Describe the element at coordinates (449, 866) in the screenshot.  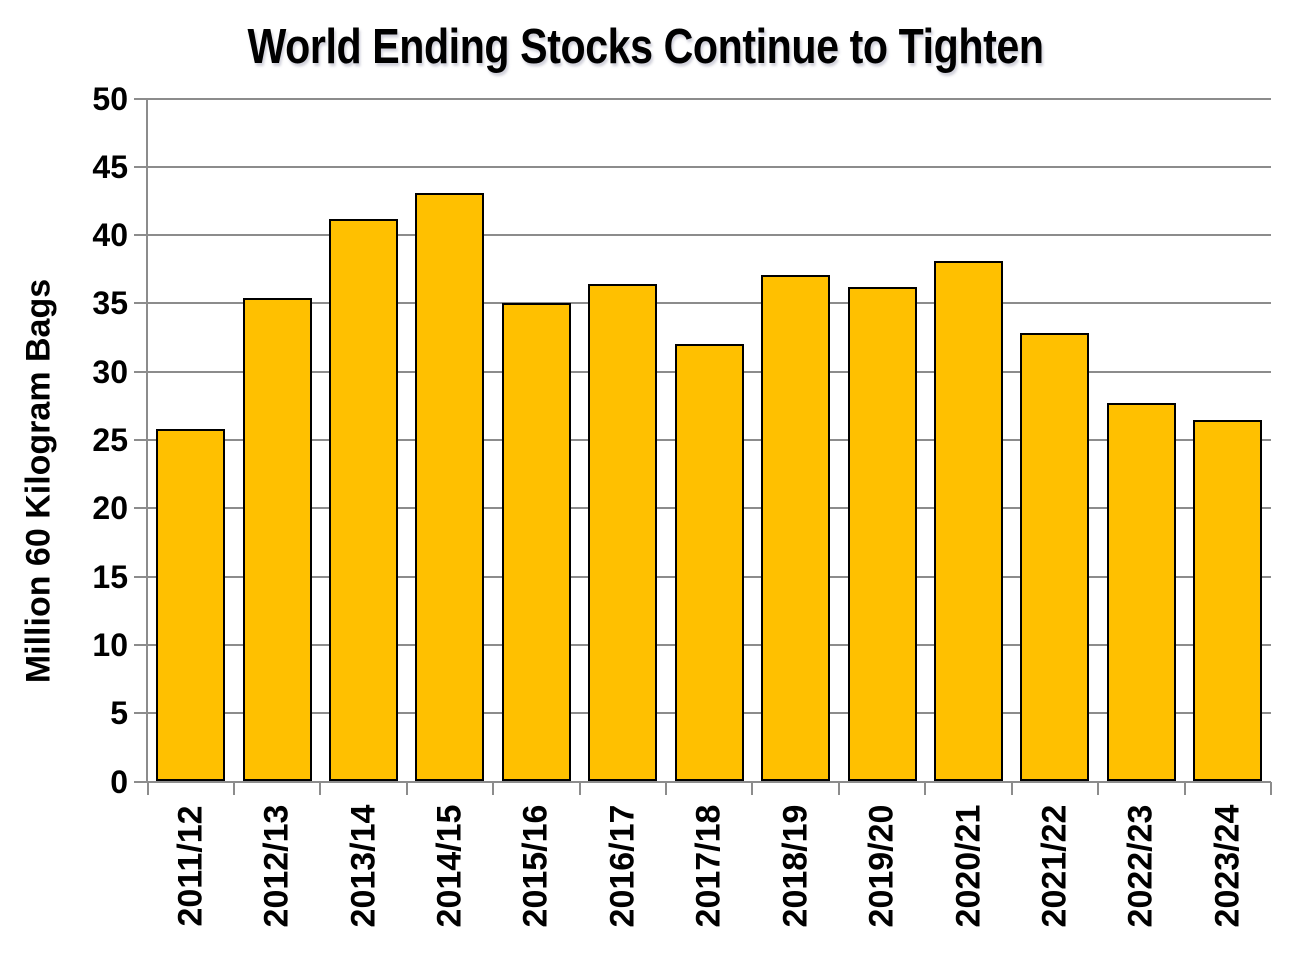
I see `x-axis-tick-label: 2014/15` at that location.